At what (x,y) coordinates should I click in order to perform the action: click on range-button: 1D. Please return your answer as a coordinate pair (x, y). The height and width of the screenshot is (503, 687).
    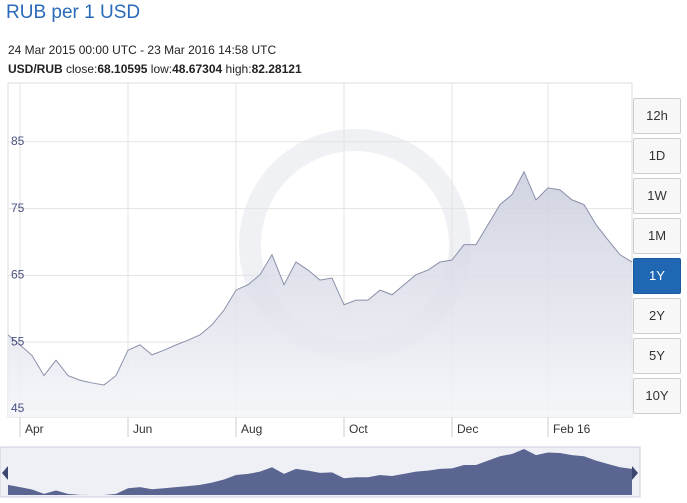
    Looking at the image, I should click on (657, 156).